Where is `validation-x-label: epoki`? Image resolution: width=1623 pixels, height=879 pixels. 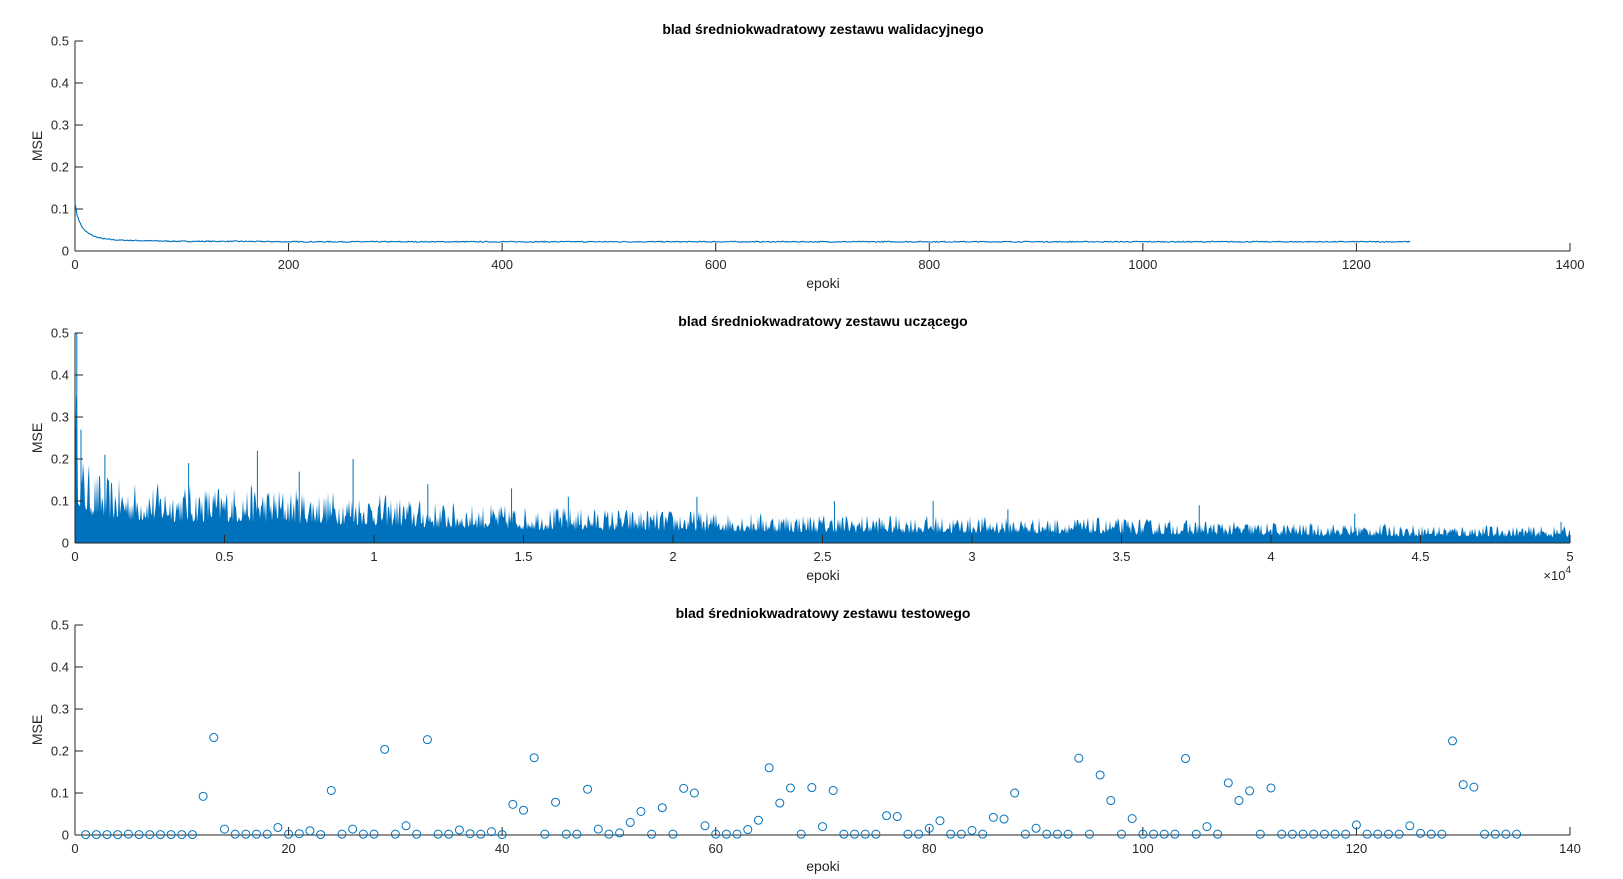
validation-x-label: epoki is located at coordinates (822, 283).